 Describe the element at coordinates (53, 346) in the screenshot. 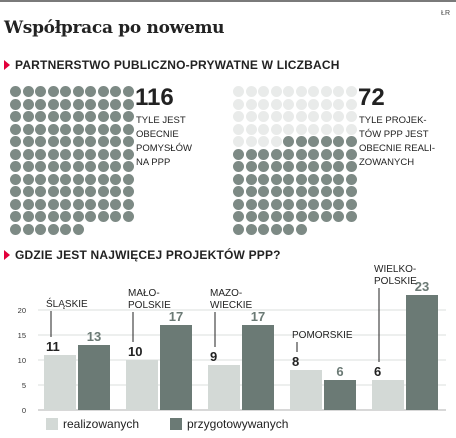

I see `data-label: 11` at that location.